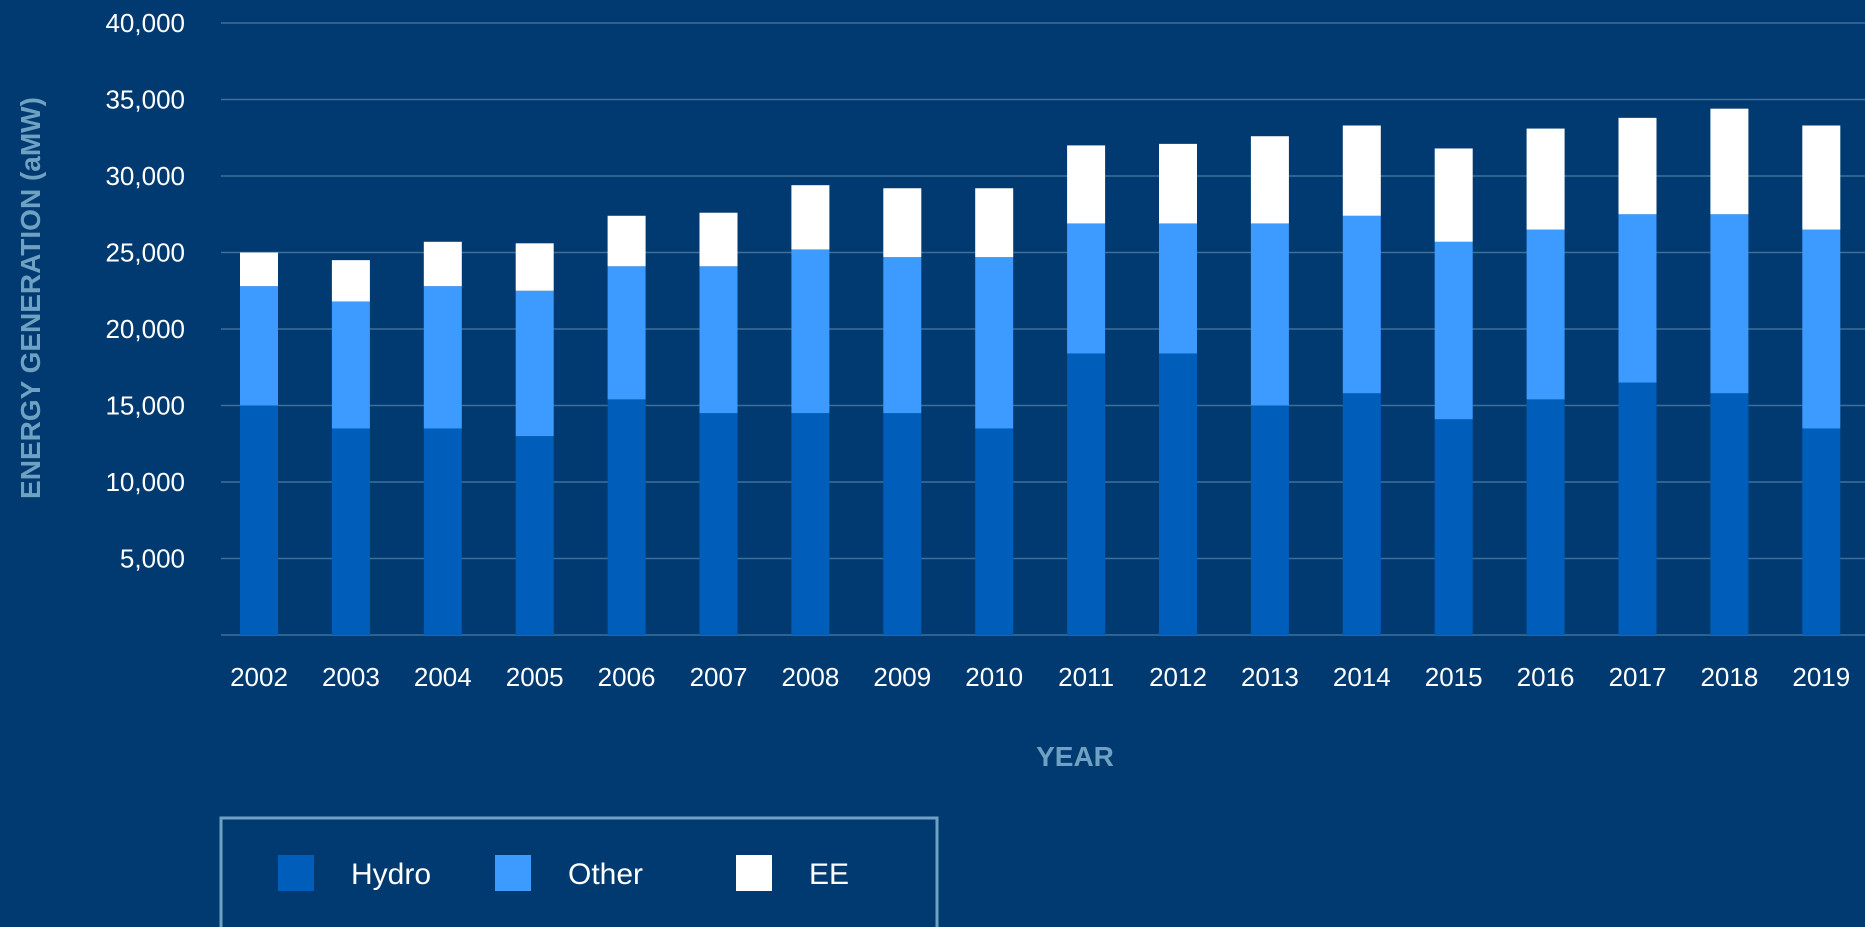  Describe the element at coordinates (626, 333) in the screenshot. I see `bar-other-2006` at that location.